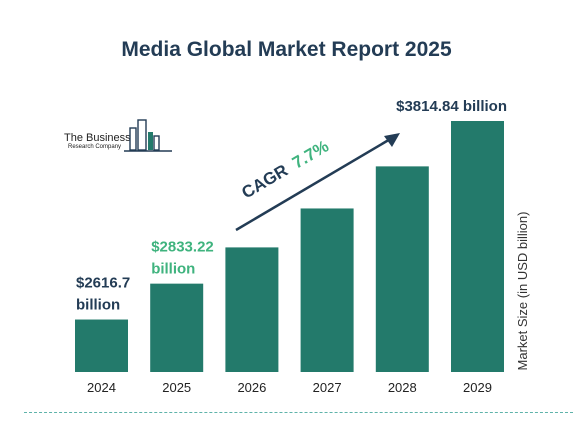 The image size is (573, 435). Describe the element at coordinates (327, 387) in the screenshot. I see `x-tick-label: 2027` at that location.